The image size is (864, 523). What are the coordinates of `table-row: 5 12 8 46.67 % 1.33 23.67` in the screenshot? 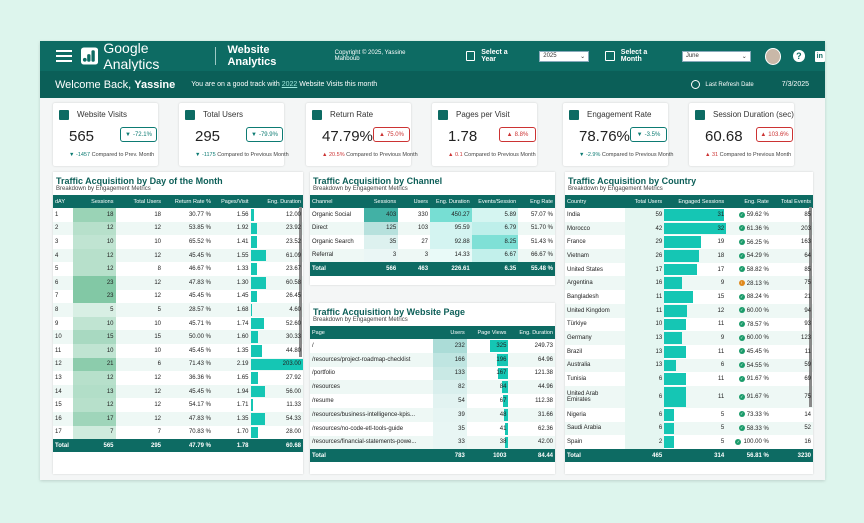 It's located at (178, 269).